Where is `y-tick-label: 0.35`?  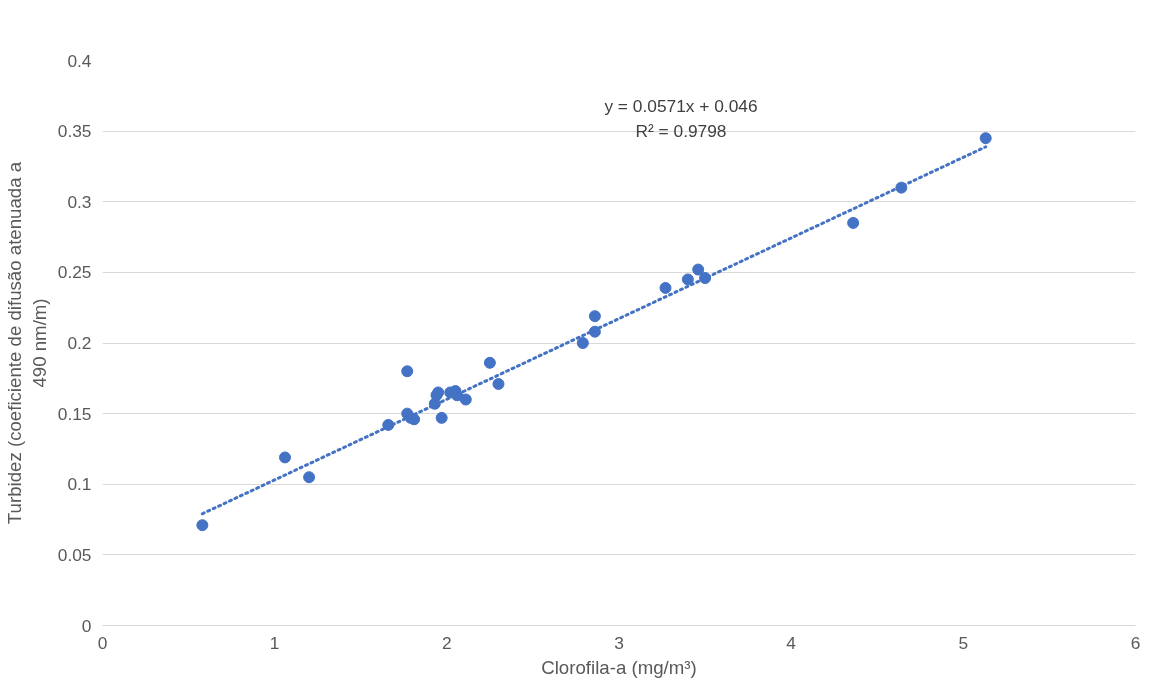
y-tick-label: 0.35 is located at coordinates (74, 131).